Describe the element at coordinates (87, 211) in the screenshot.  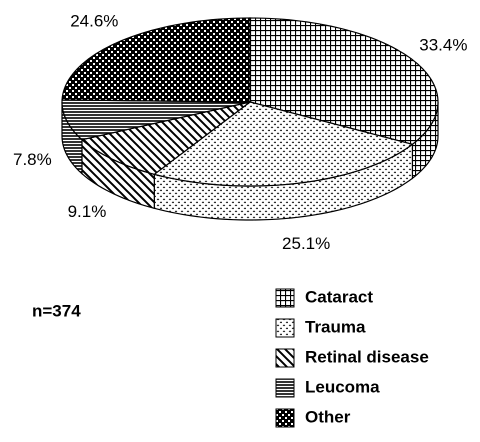
I see `value-label: 9.1%` at that location.